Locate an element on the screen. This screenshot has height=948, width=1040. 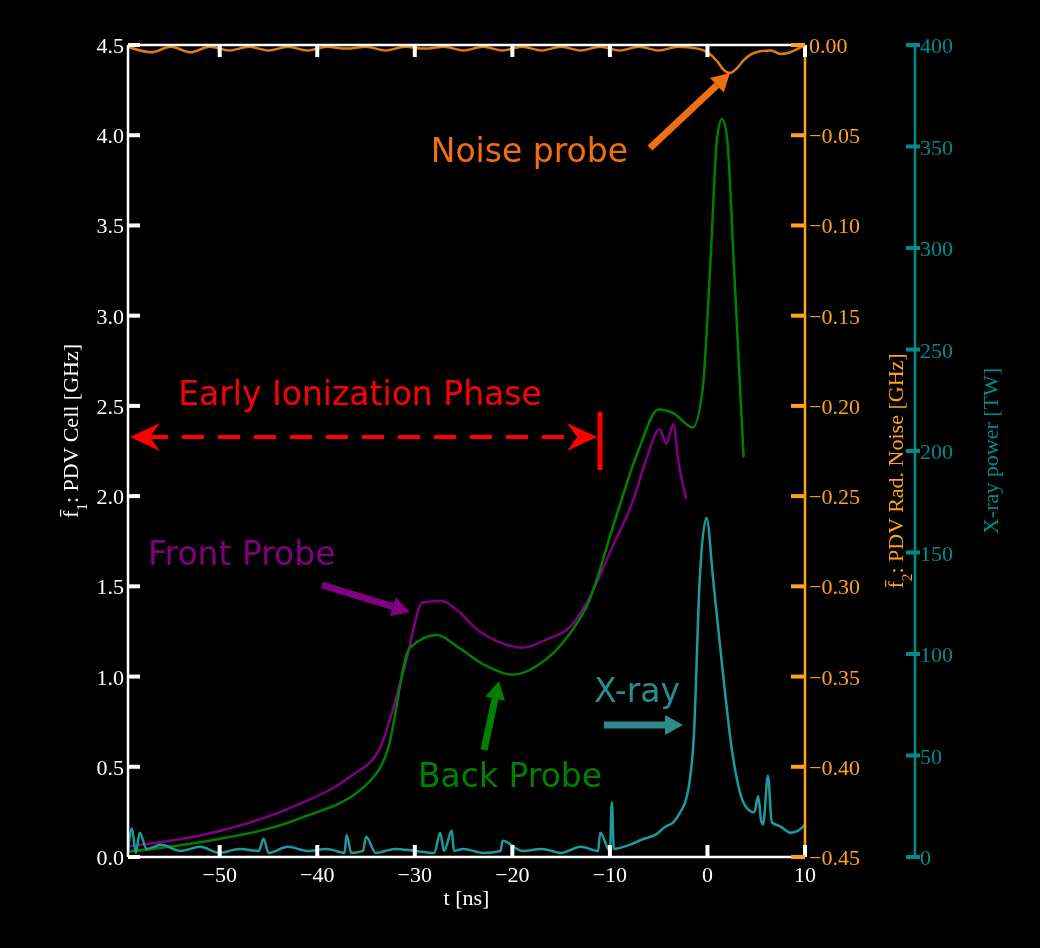
y-tick-label: 4.5 is located at coordinates (110, 45).